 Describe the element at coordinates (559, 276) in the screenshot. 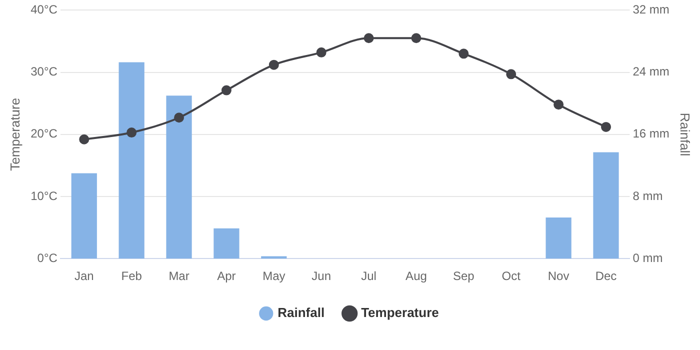

I see `x-tick-label: Nov` at that location.